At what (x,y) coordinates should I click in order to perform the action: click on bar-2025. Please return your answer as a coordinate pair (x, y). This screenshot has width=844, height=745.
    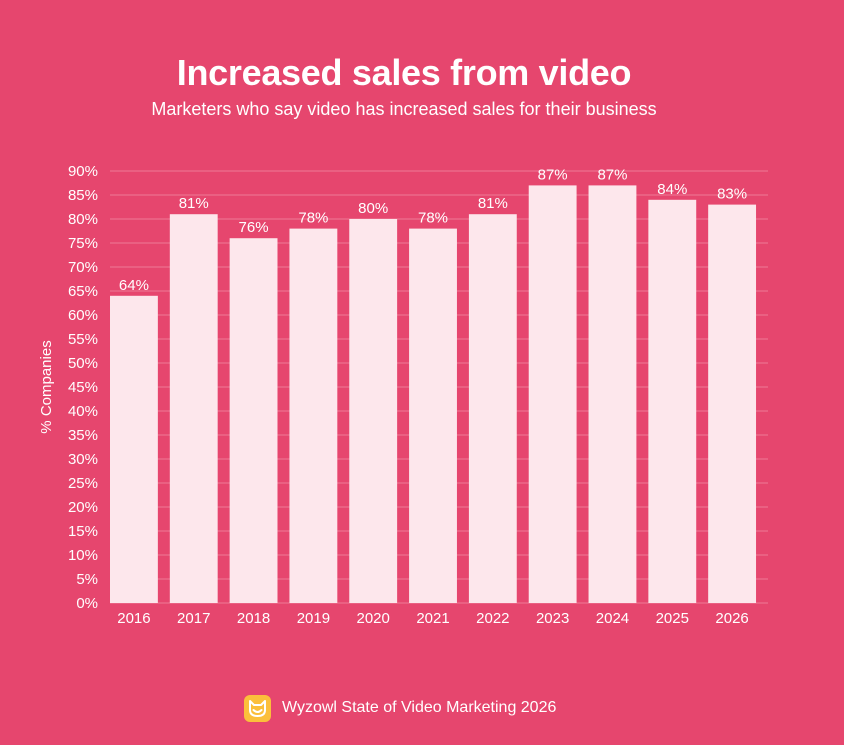
    Looking at the image, I should click on (672, 401).